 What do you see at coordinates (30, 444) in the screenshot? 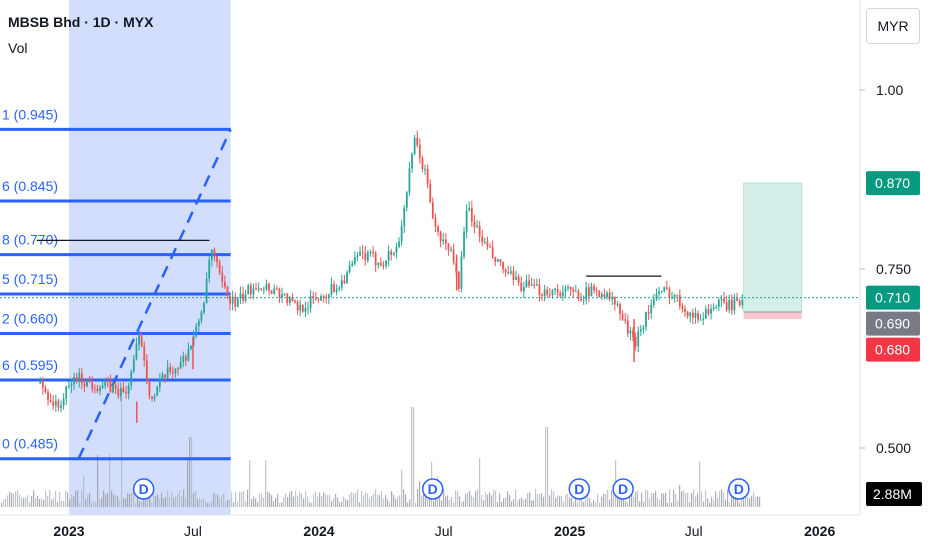
I see `fib-level-label: 0 (0.485)` at bounding box center [30, 444].